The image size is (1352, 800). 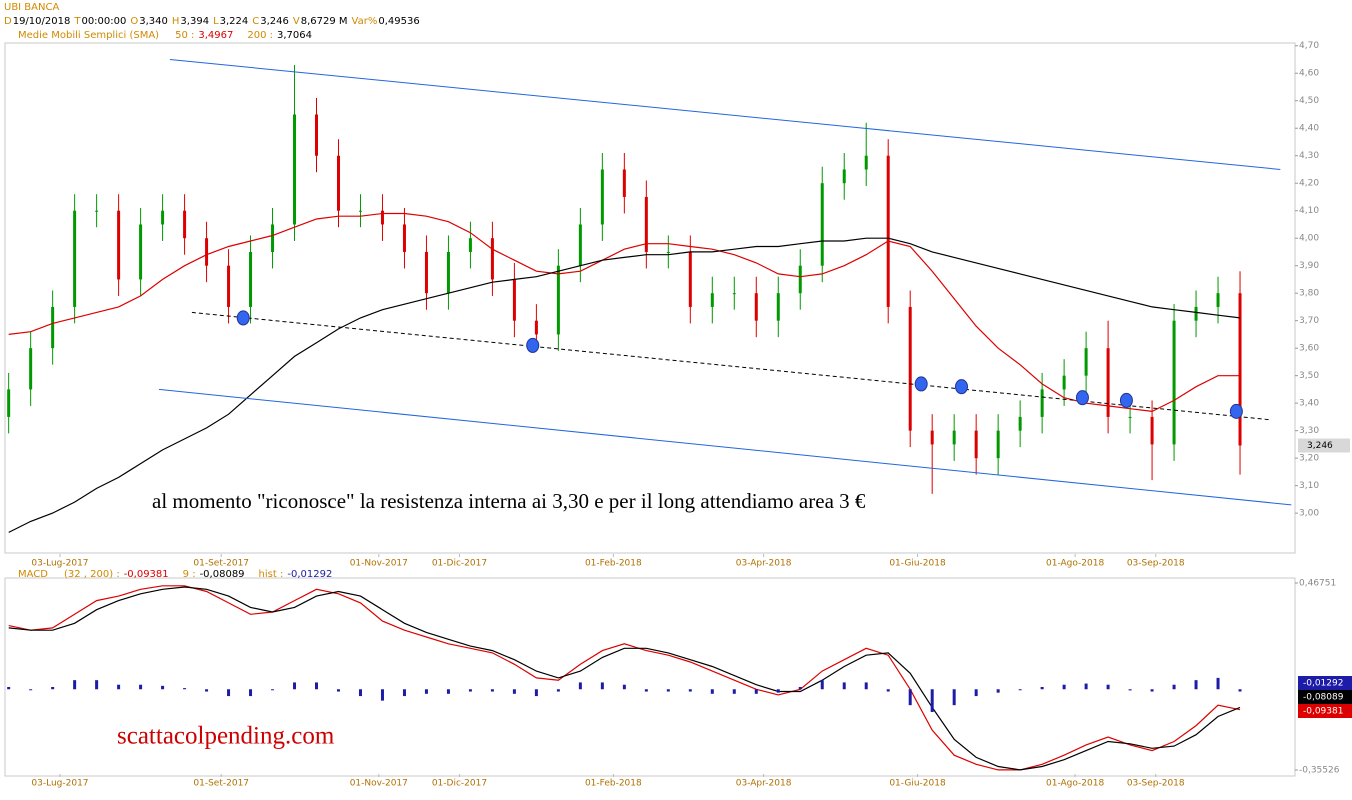 What do you see at coordinates (1325, 711) in the screenshot?
I see `last-value-box` at bounding box center [1325, 711].